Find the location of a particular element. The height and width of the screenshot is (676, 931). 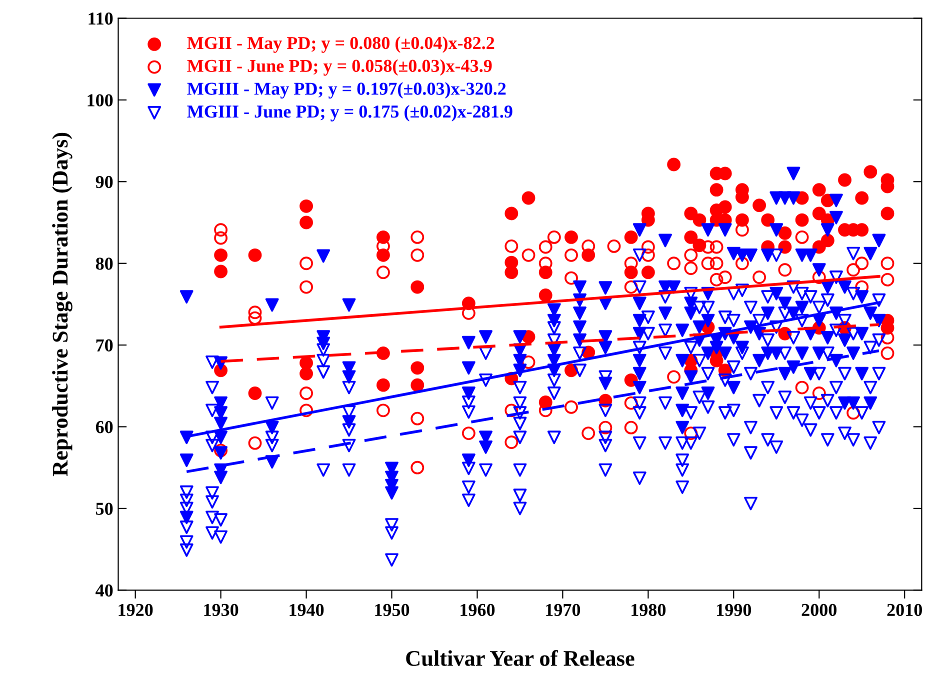

y-axis-title: Reproductive Stage Duration (Days) is located at coordinates (62, 304).